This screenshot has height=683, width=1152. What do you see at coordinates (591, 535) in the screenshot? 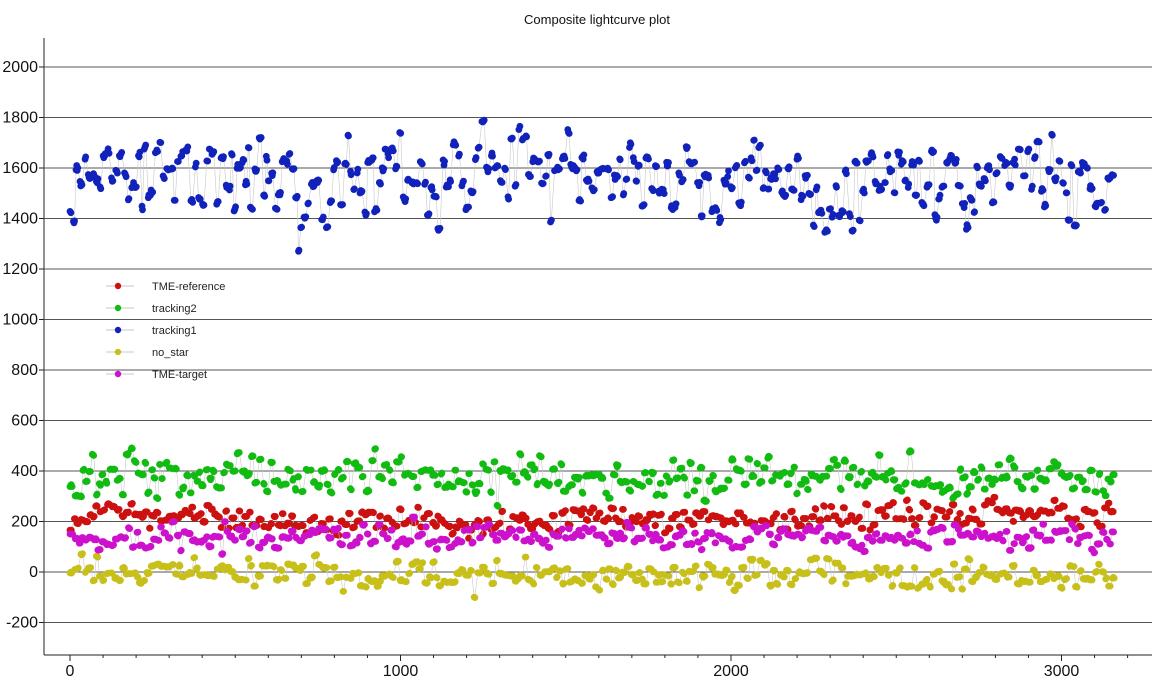
I see `series-tme-target` at bounding box center [591, 535].